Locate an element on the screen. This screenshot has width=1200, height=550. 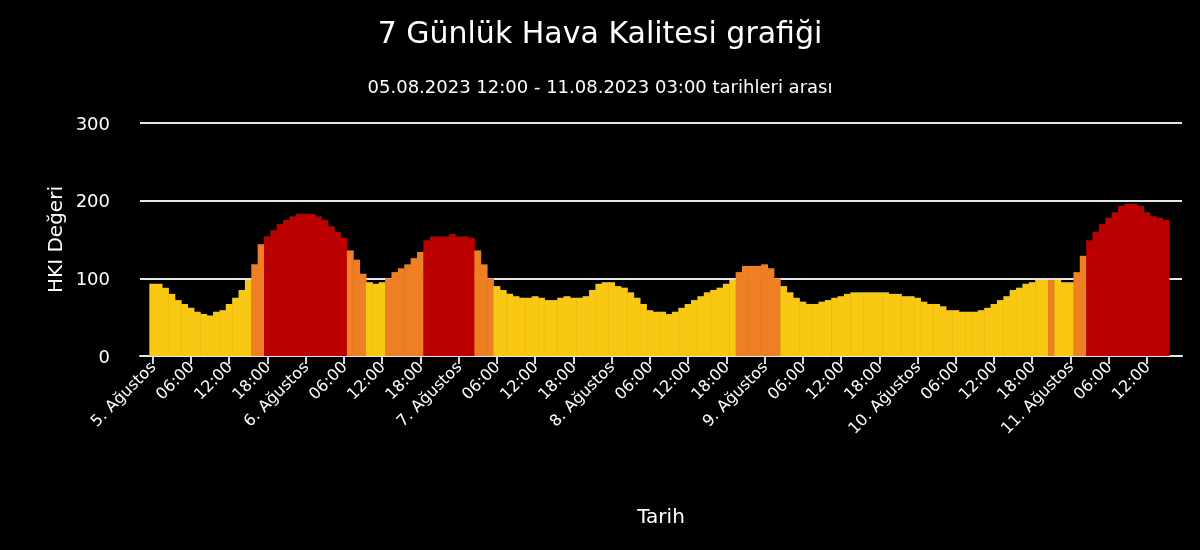
y-tick-label: 200 is located at coordinates (92, 201).